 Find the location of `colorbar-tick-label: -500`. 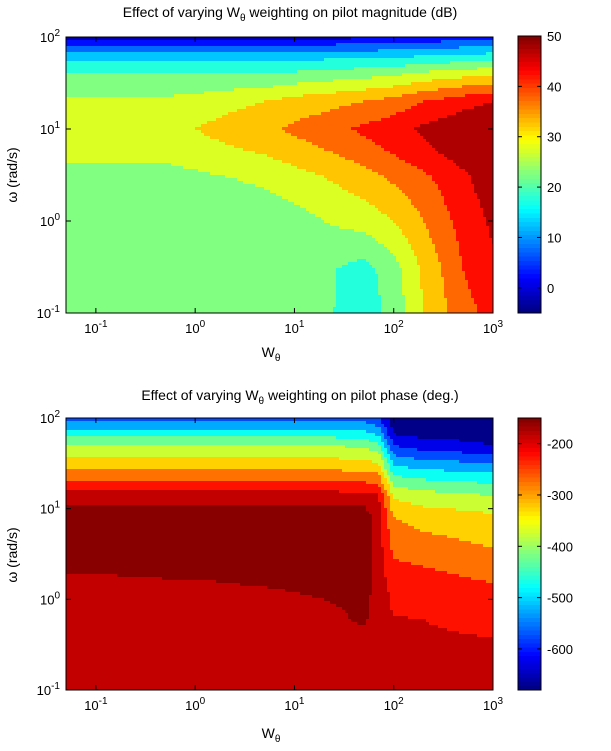

colorbar-tick-label: -500 is located at coordinates (560, 598).